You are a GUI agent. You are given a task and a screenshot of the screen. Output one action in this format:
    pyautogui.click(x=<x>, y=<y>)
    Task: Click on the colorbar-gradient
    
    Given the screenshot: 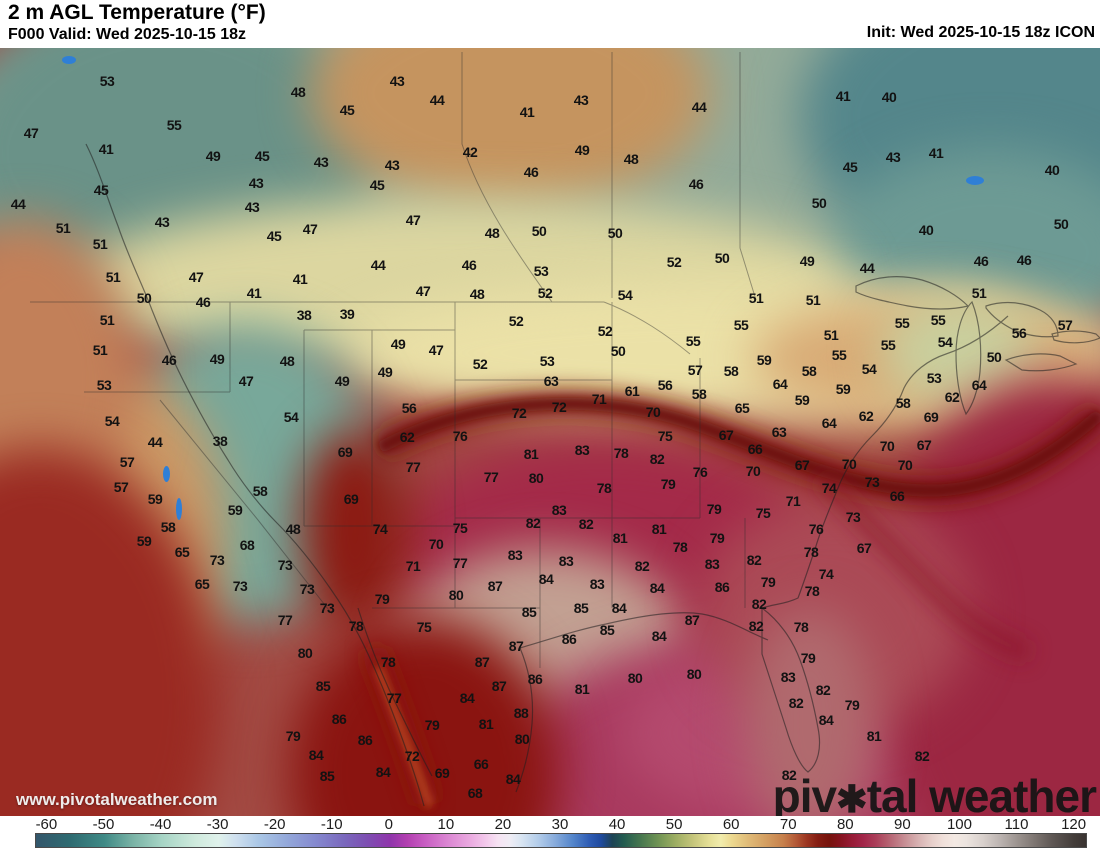 What is the action you would take?
    pyautogui.click(x=561, y=840)
    